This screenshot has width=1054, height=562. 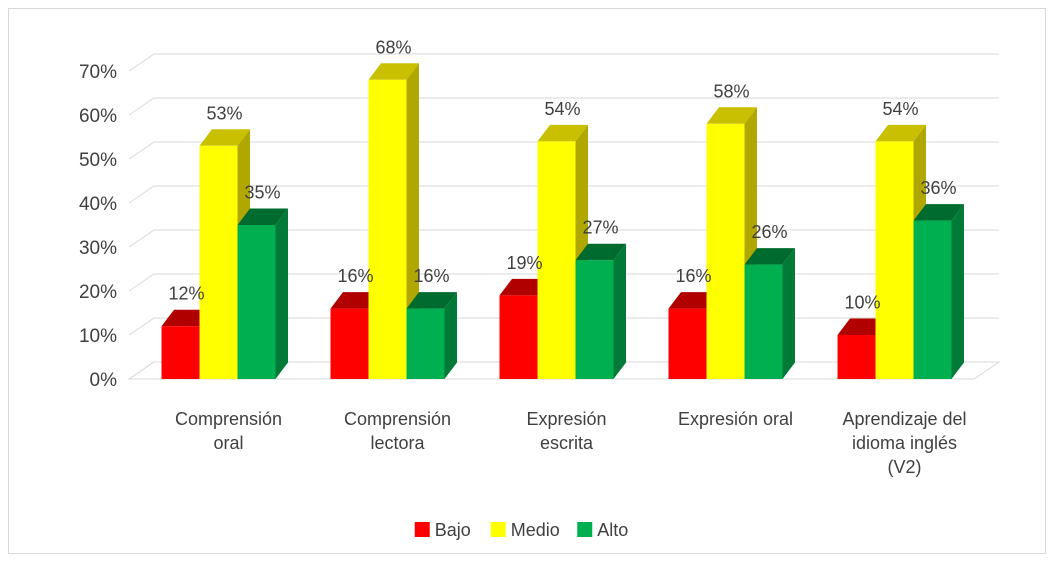 I want to click on y-tick-label: 70%, so click(x=98, y=72).